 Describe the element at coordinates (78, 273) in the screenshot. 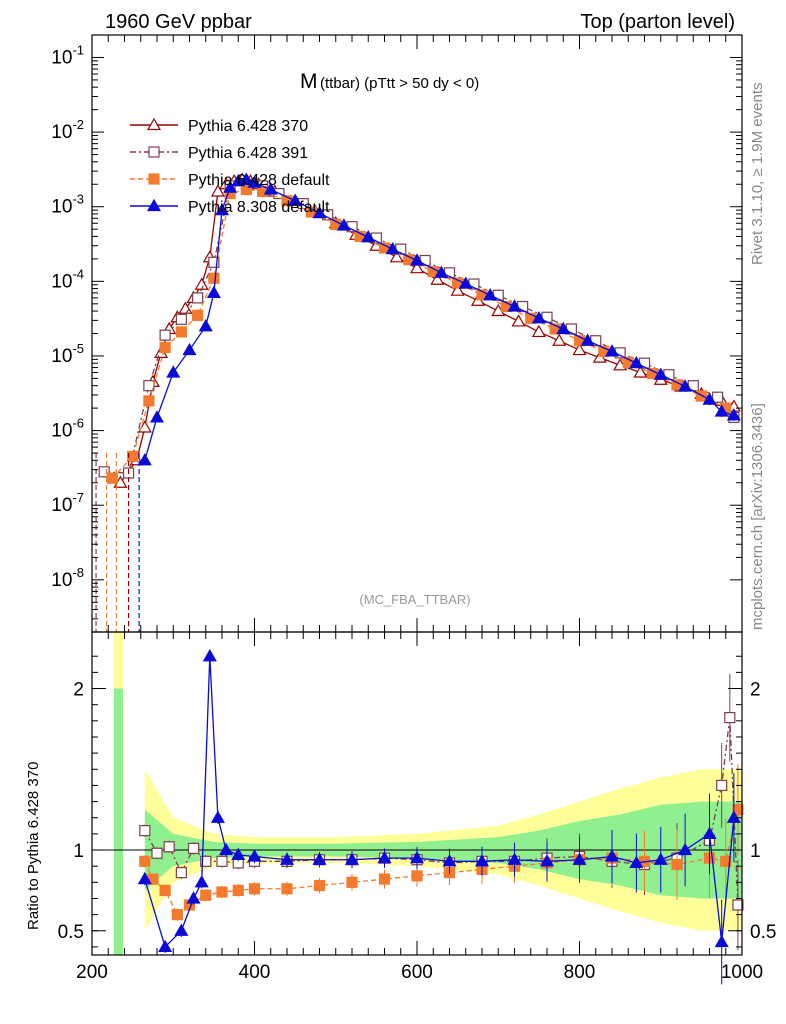

I see `main-y-tick-exponent: -4` at that location.